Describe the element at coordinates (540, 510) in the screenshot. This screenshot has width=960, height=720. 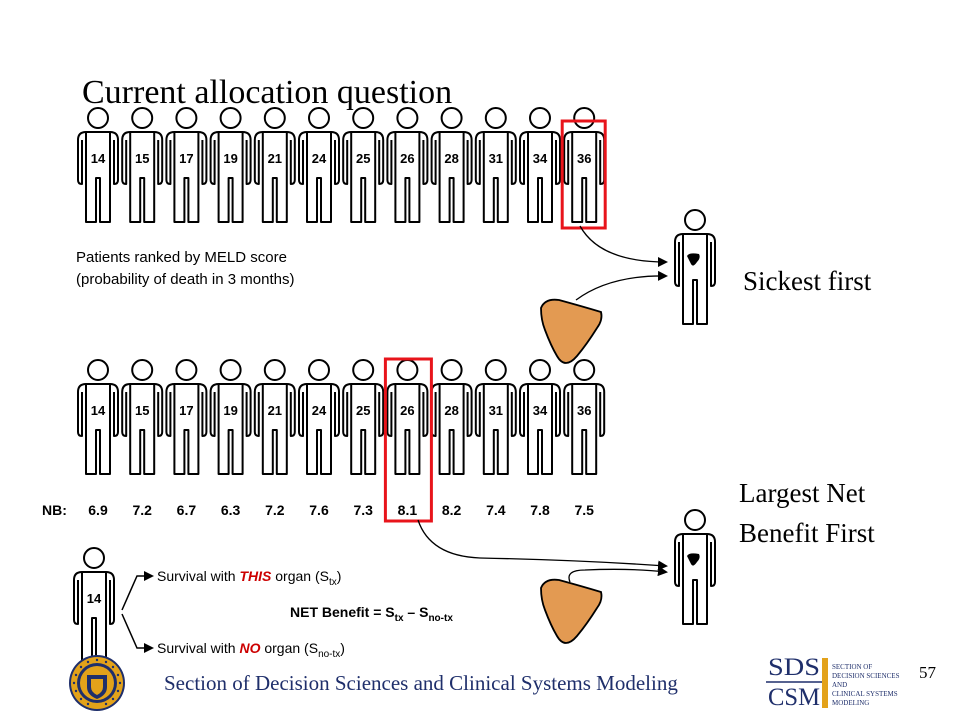
I see `nb-value-10: 7.8` at that location.